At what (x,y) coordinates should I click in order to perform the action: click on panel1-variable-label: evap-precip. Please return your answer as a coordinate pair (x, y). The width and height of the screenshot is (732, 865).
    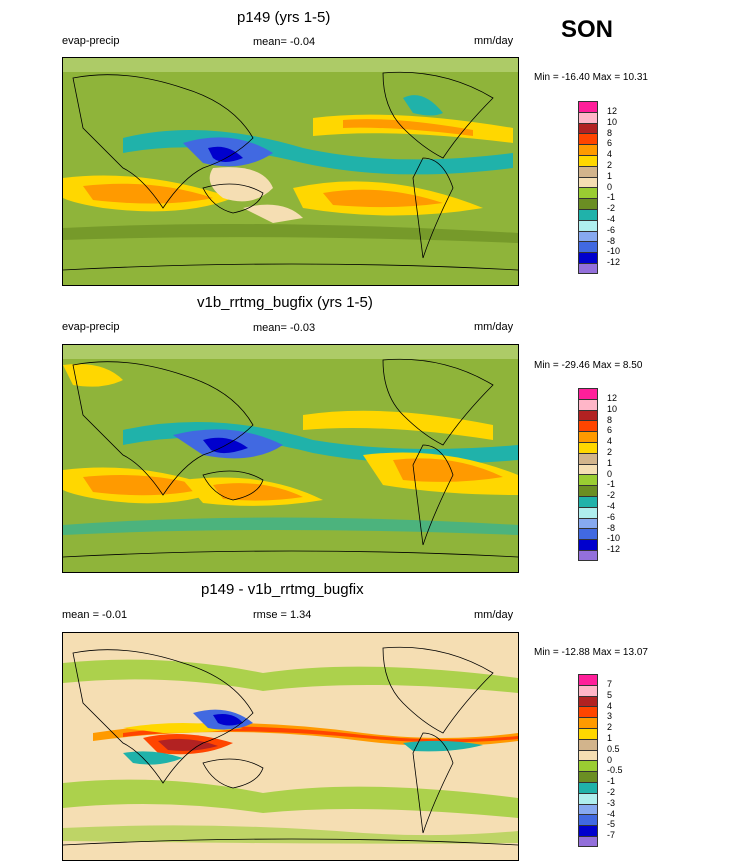
    Looking at the image, I should click on (91, 41).